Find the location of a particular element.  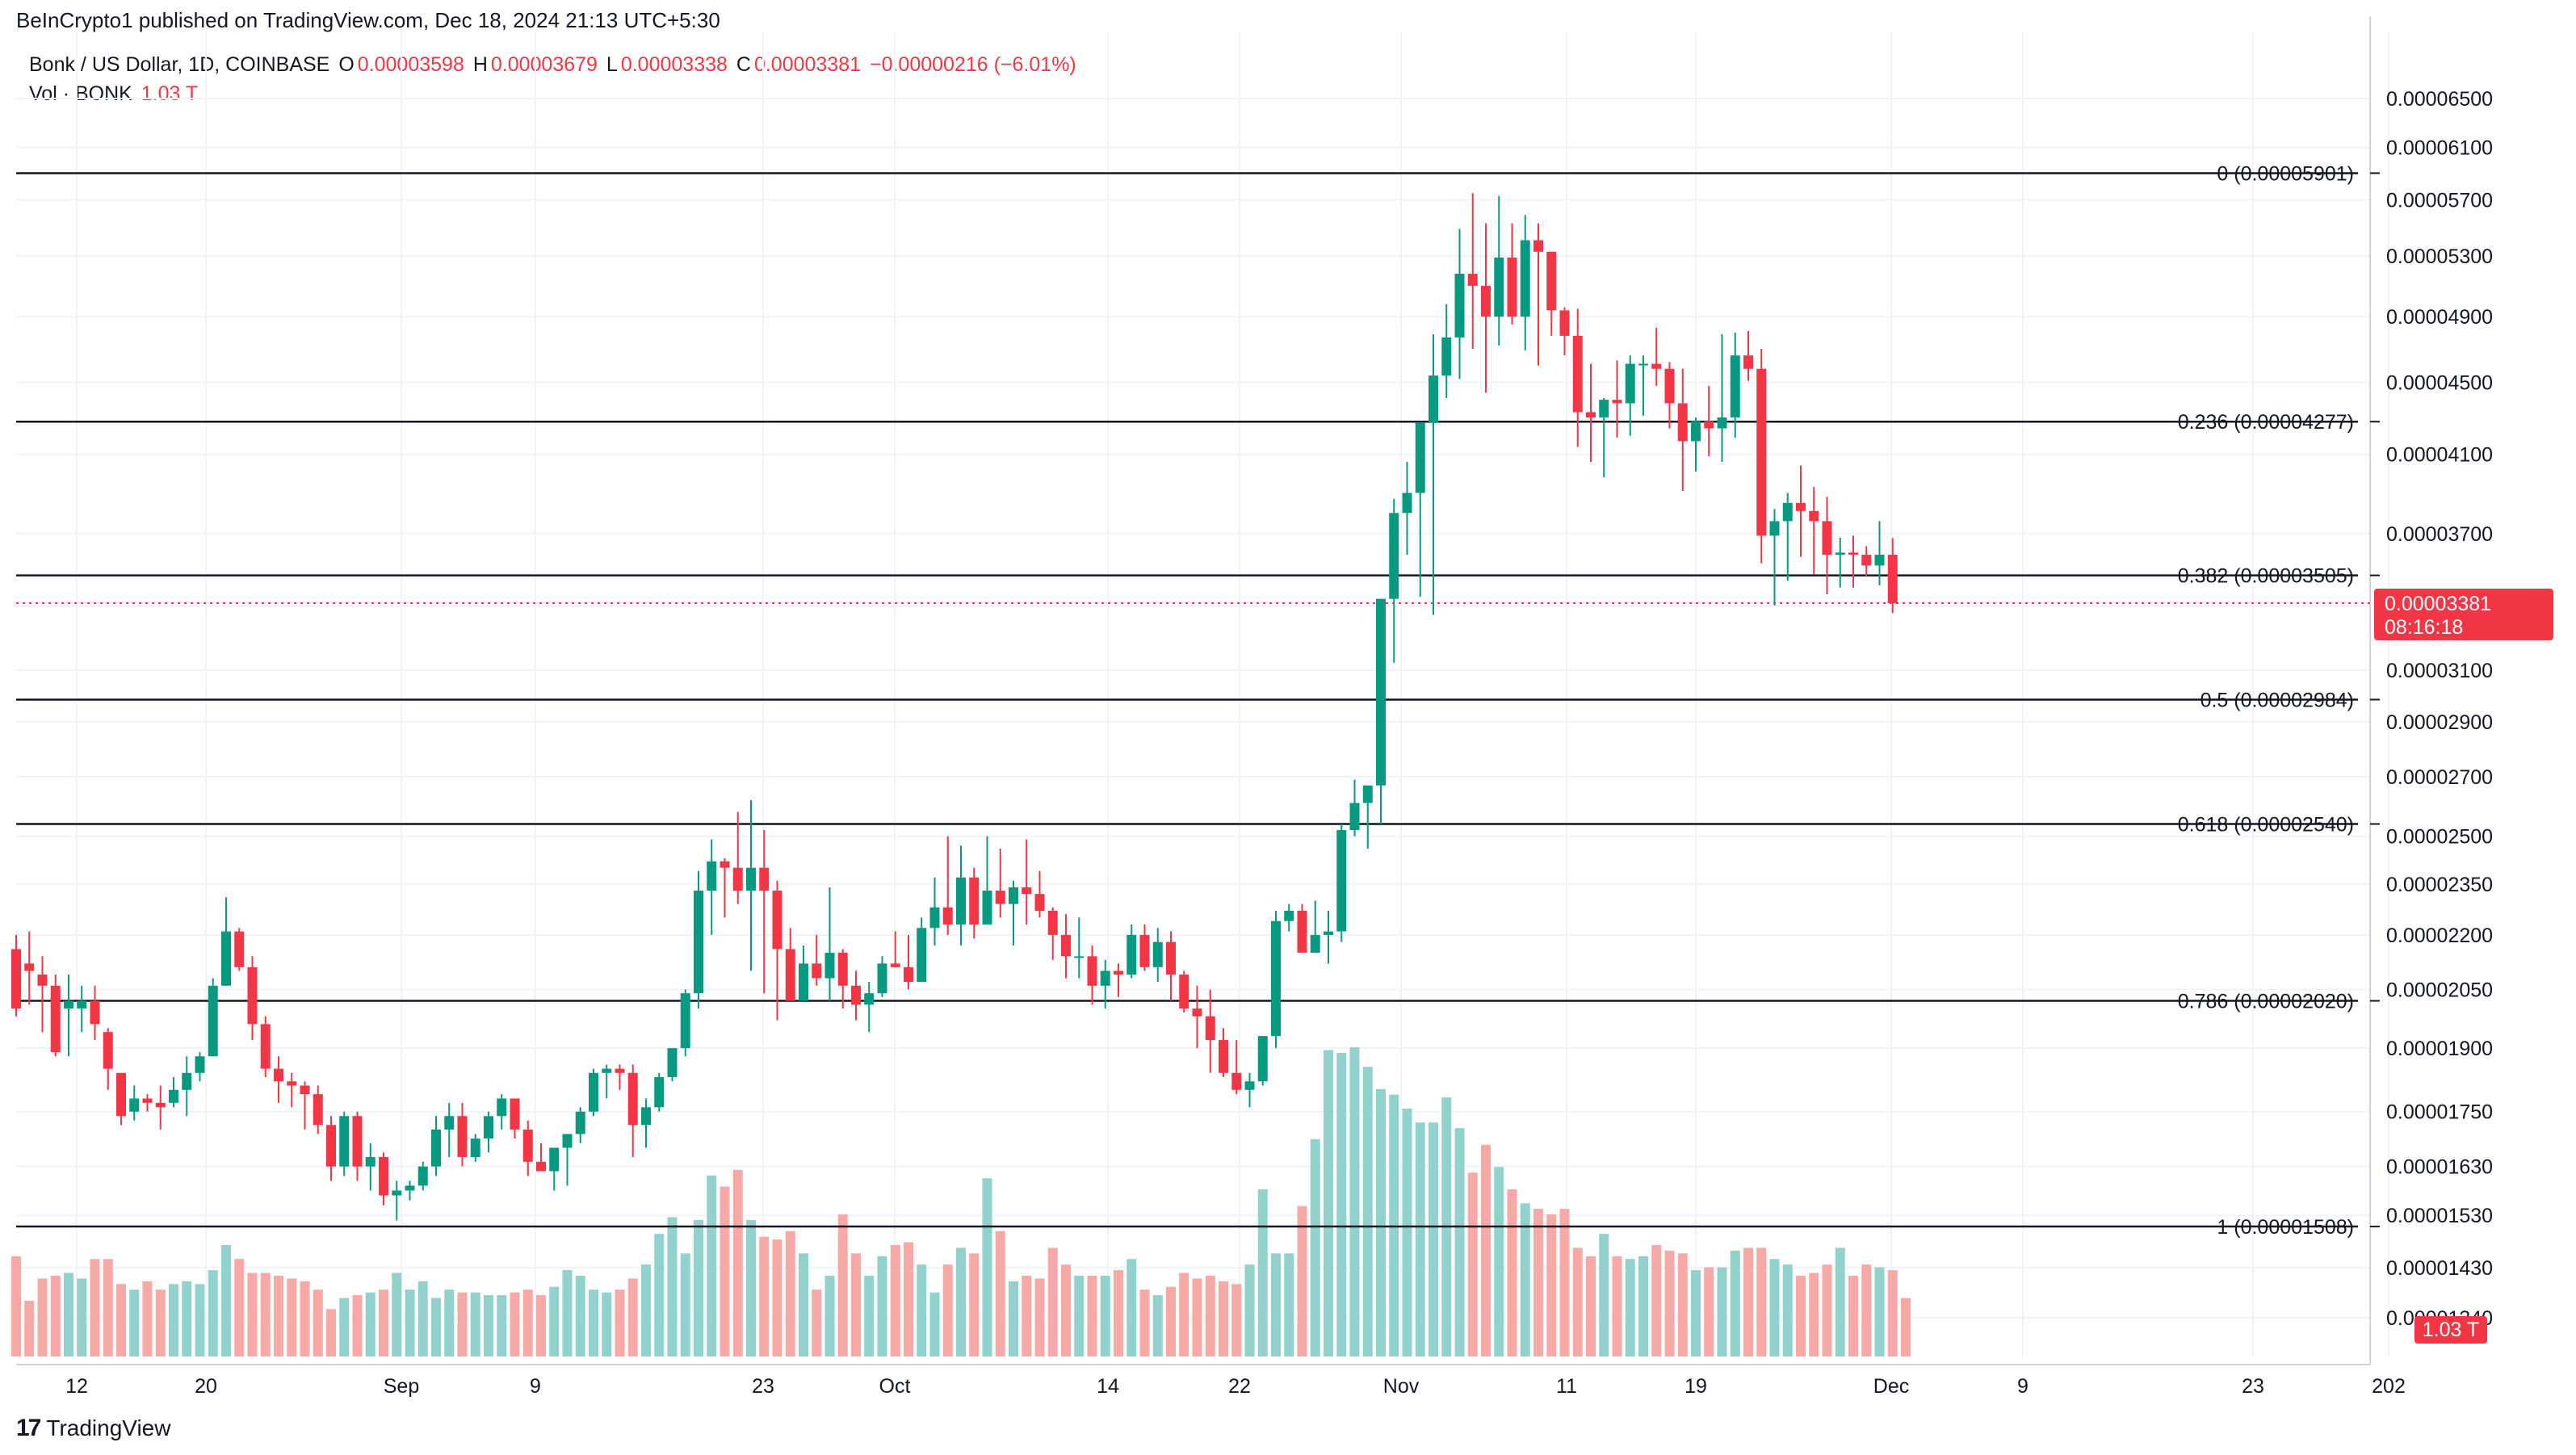

price-tick-label: 0.00002350 is located at coordinates (2439, 885).